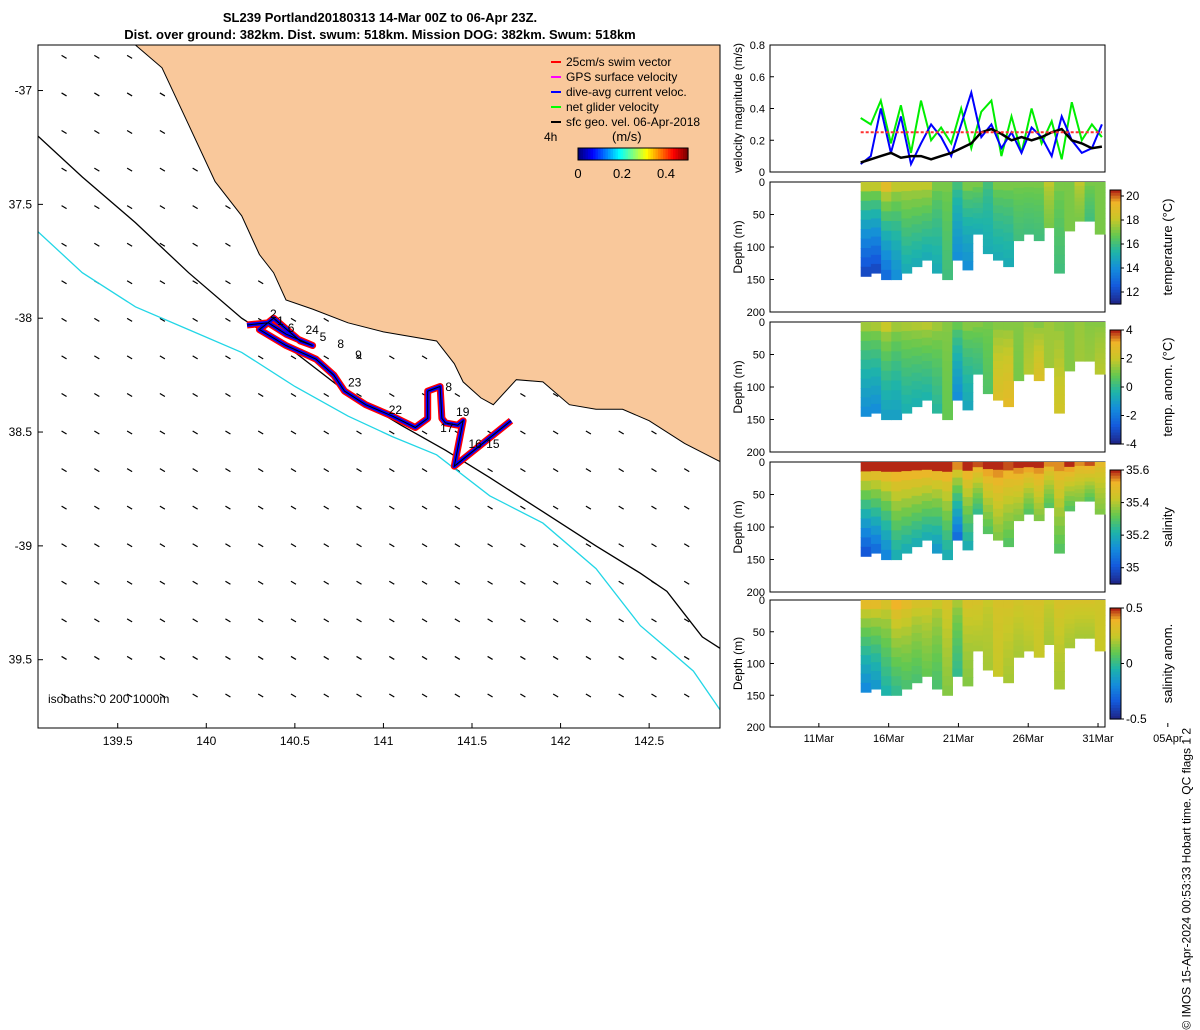  Describe the element at coordinates (1133, 268) in the screenshot. I see `section-colorbar-tick-label: 14` at that location.